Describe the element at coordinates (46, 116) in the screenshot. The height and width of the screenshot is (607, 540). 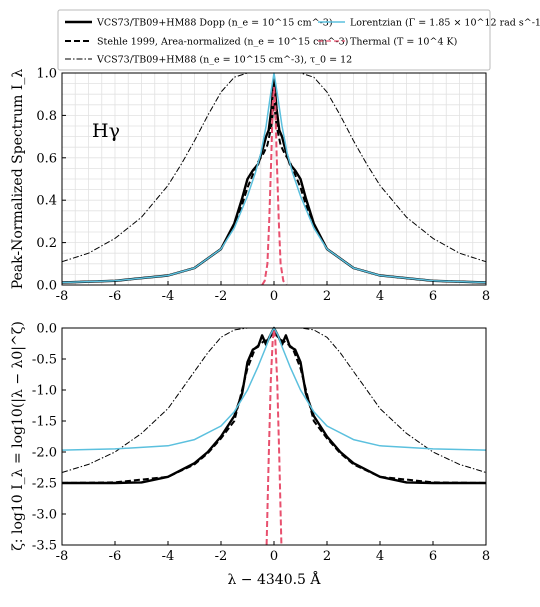
I see `y-tick-label: 0.8` at that location.